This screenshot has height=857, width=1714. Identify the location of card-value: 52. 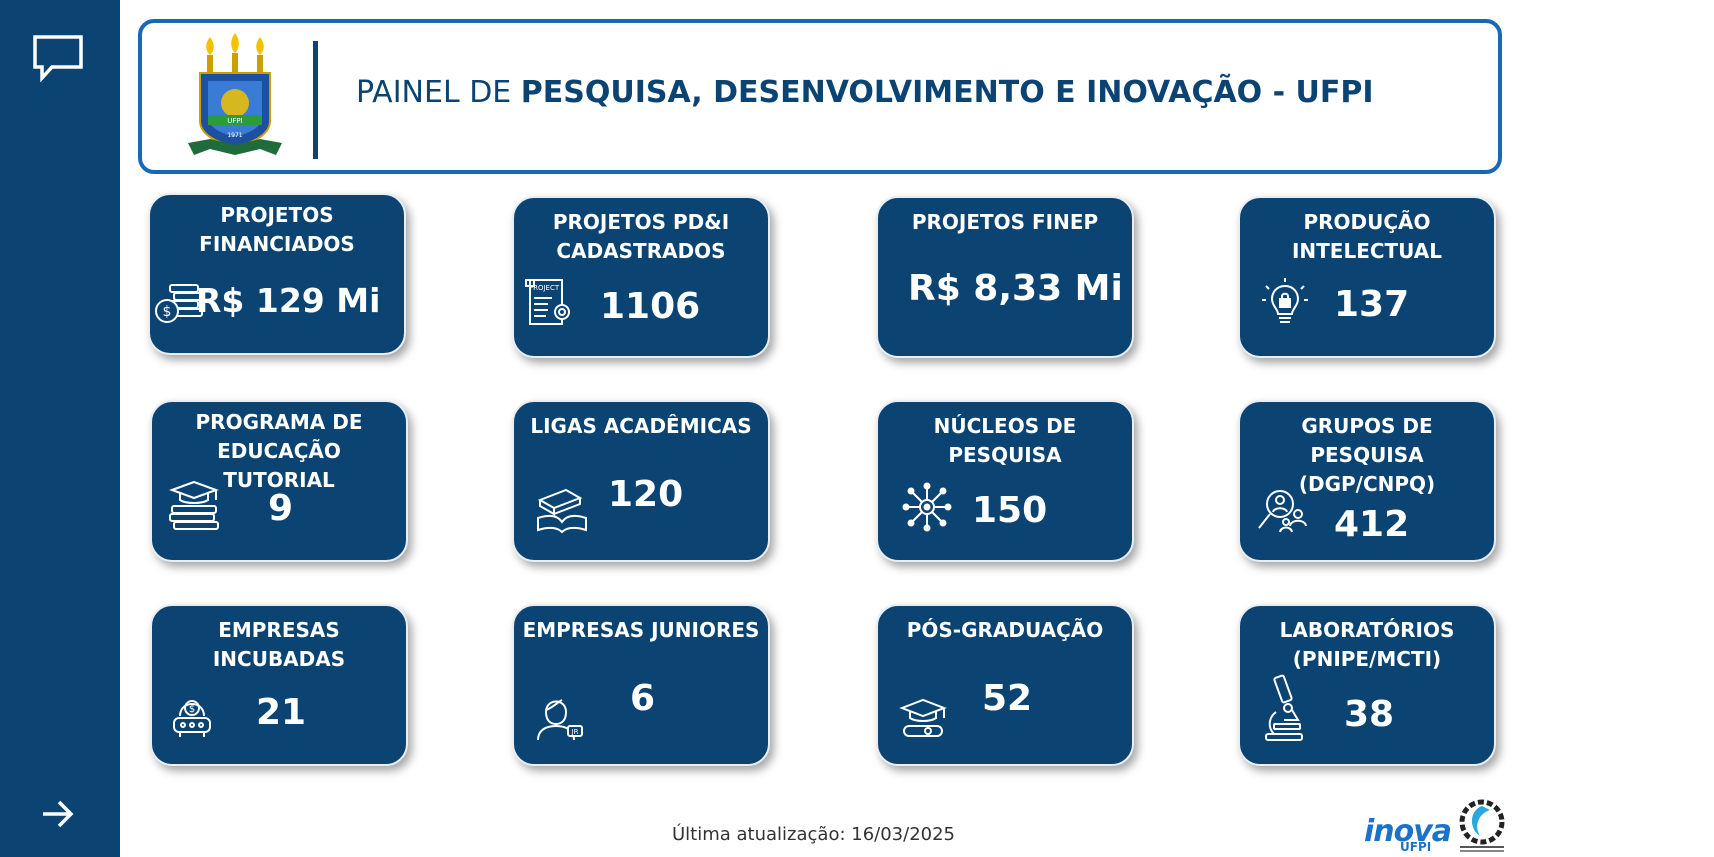
(1007, 698).